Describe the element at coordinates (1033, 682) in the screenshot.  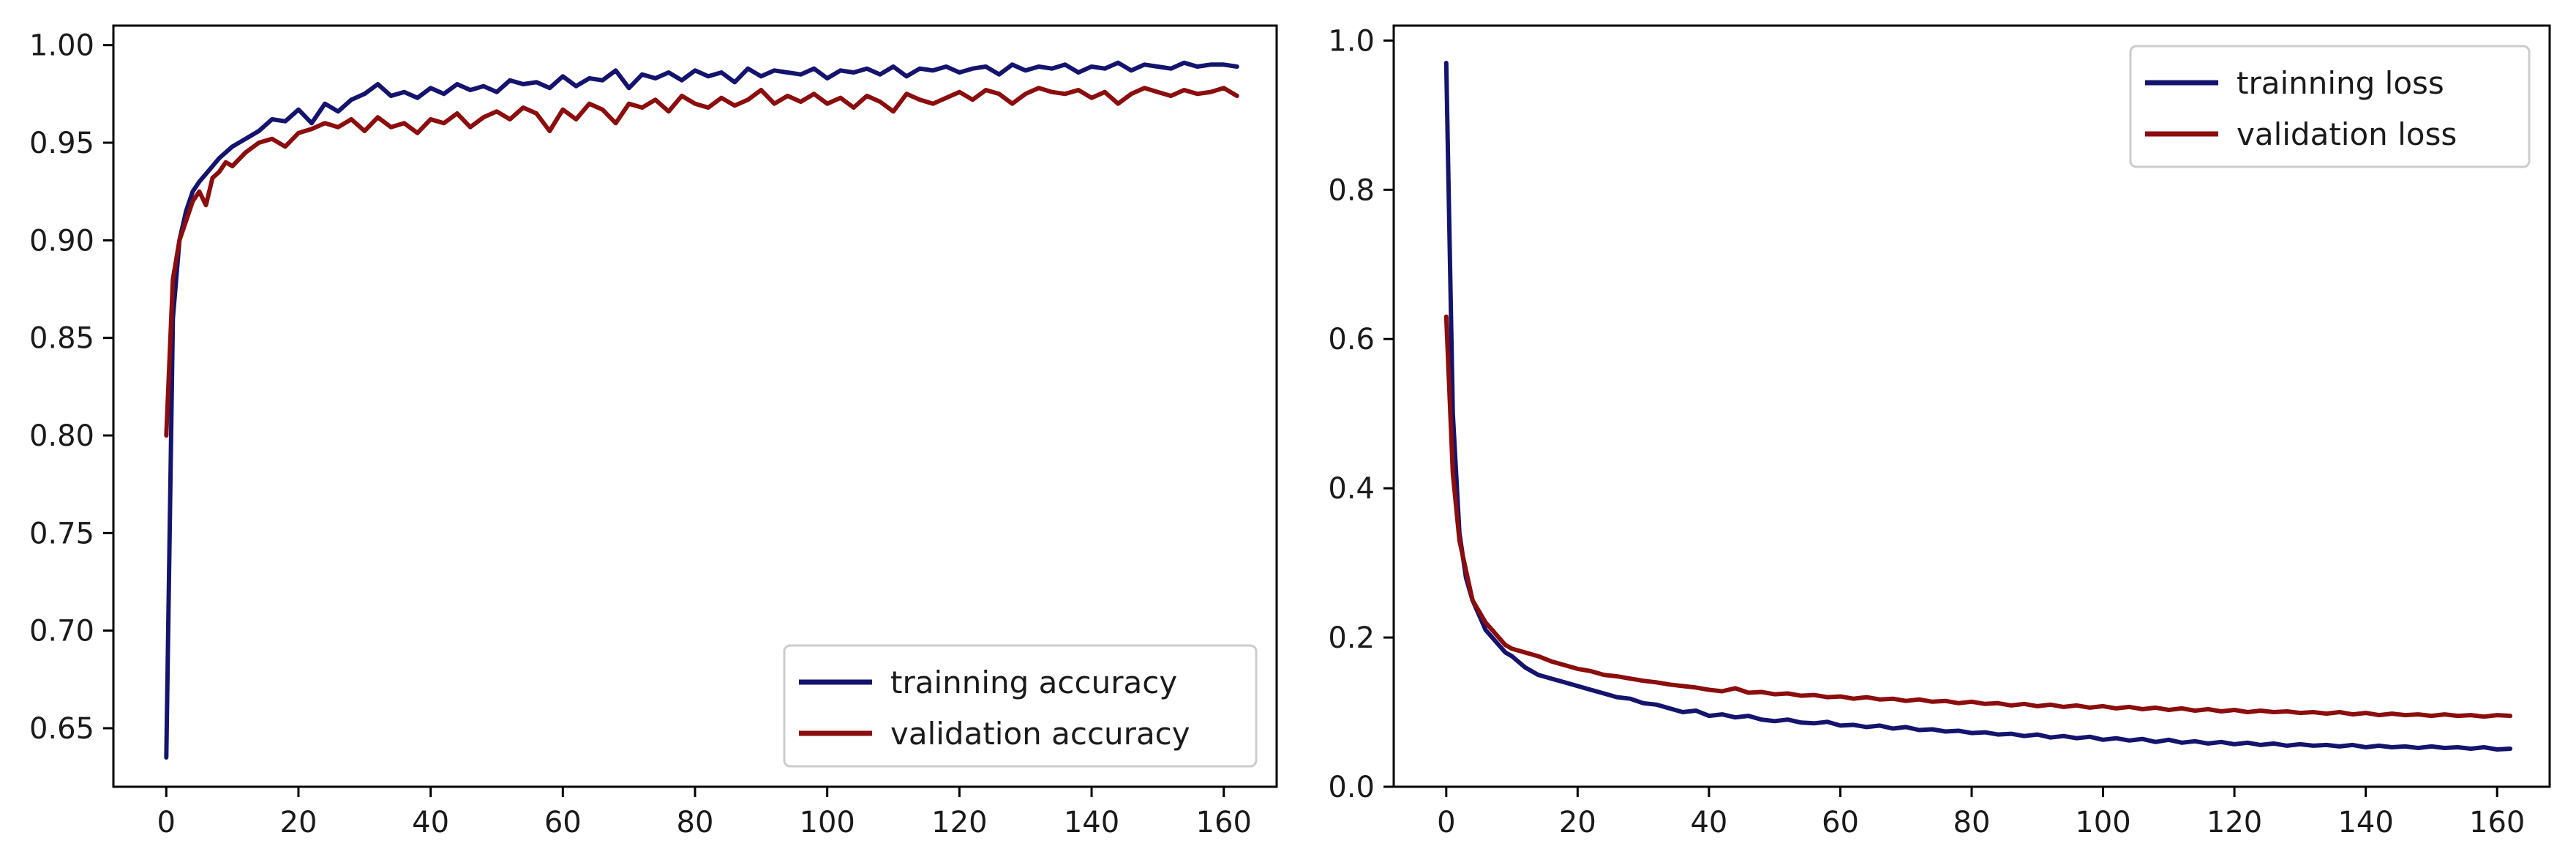
I see `legend-label-trainning-accuracy: trainning accuracy` at that location.